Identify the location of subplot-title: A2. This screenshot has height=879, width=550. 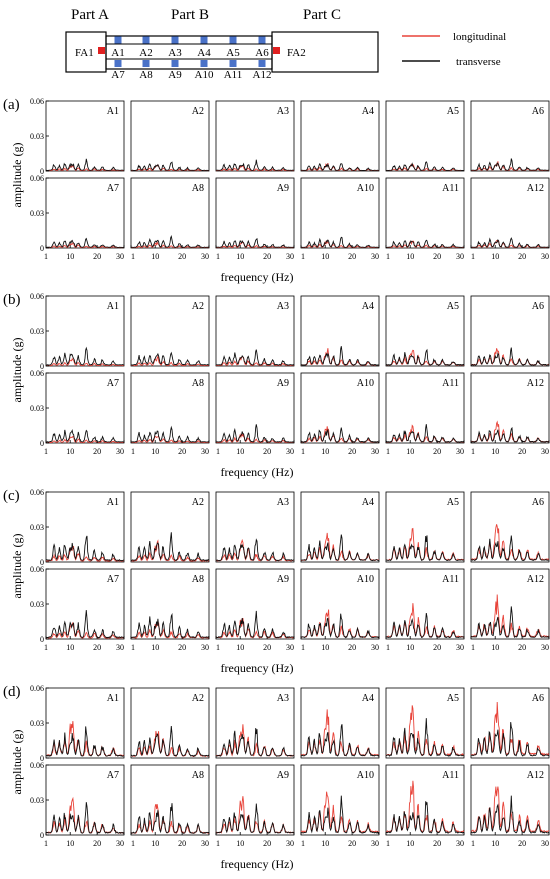
(198, 306).